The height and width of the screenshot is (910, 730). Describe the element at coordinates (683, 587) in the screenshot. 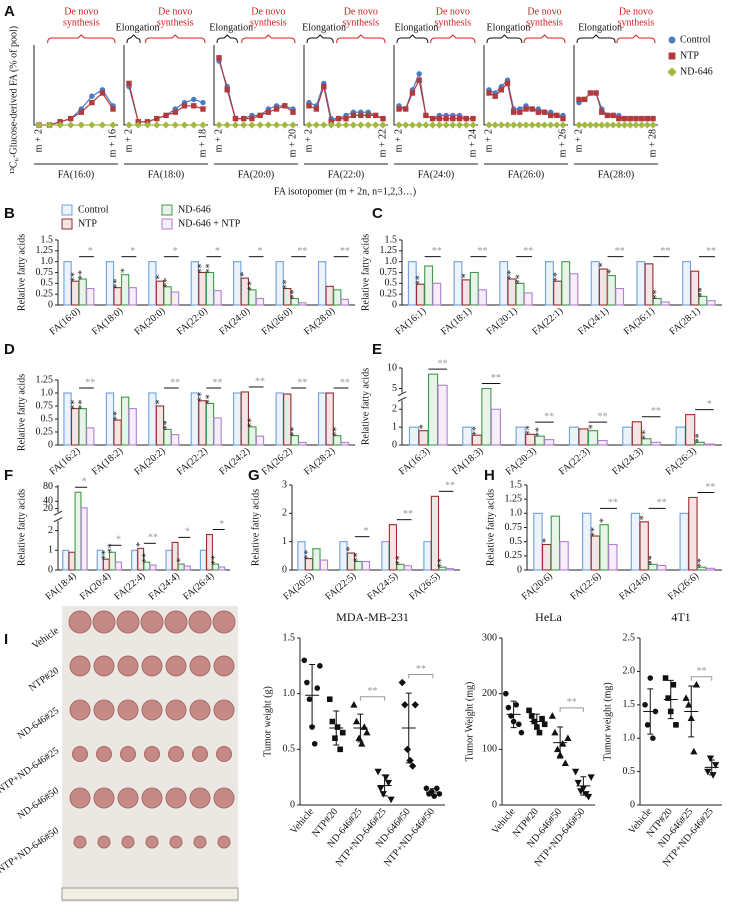

I see `x-tick-label: FA(26:6)` at that location.